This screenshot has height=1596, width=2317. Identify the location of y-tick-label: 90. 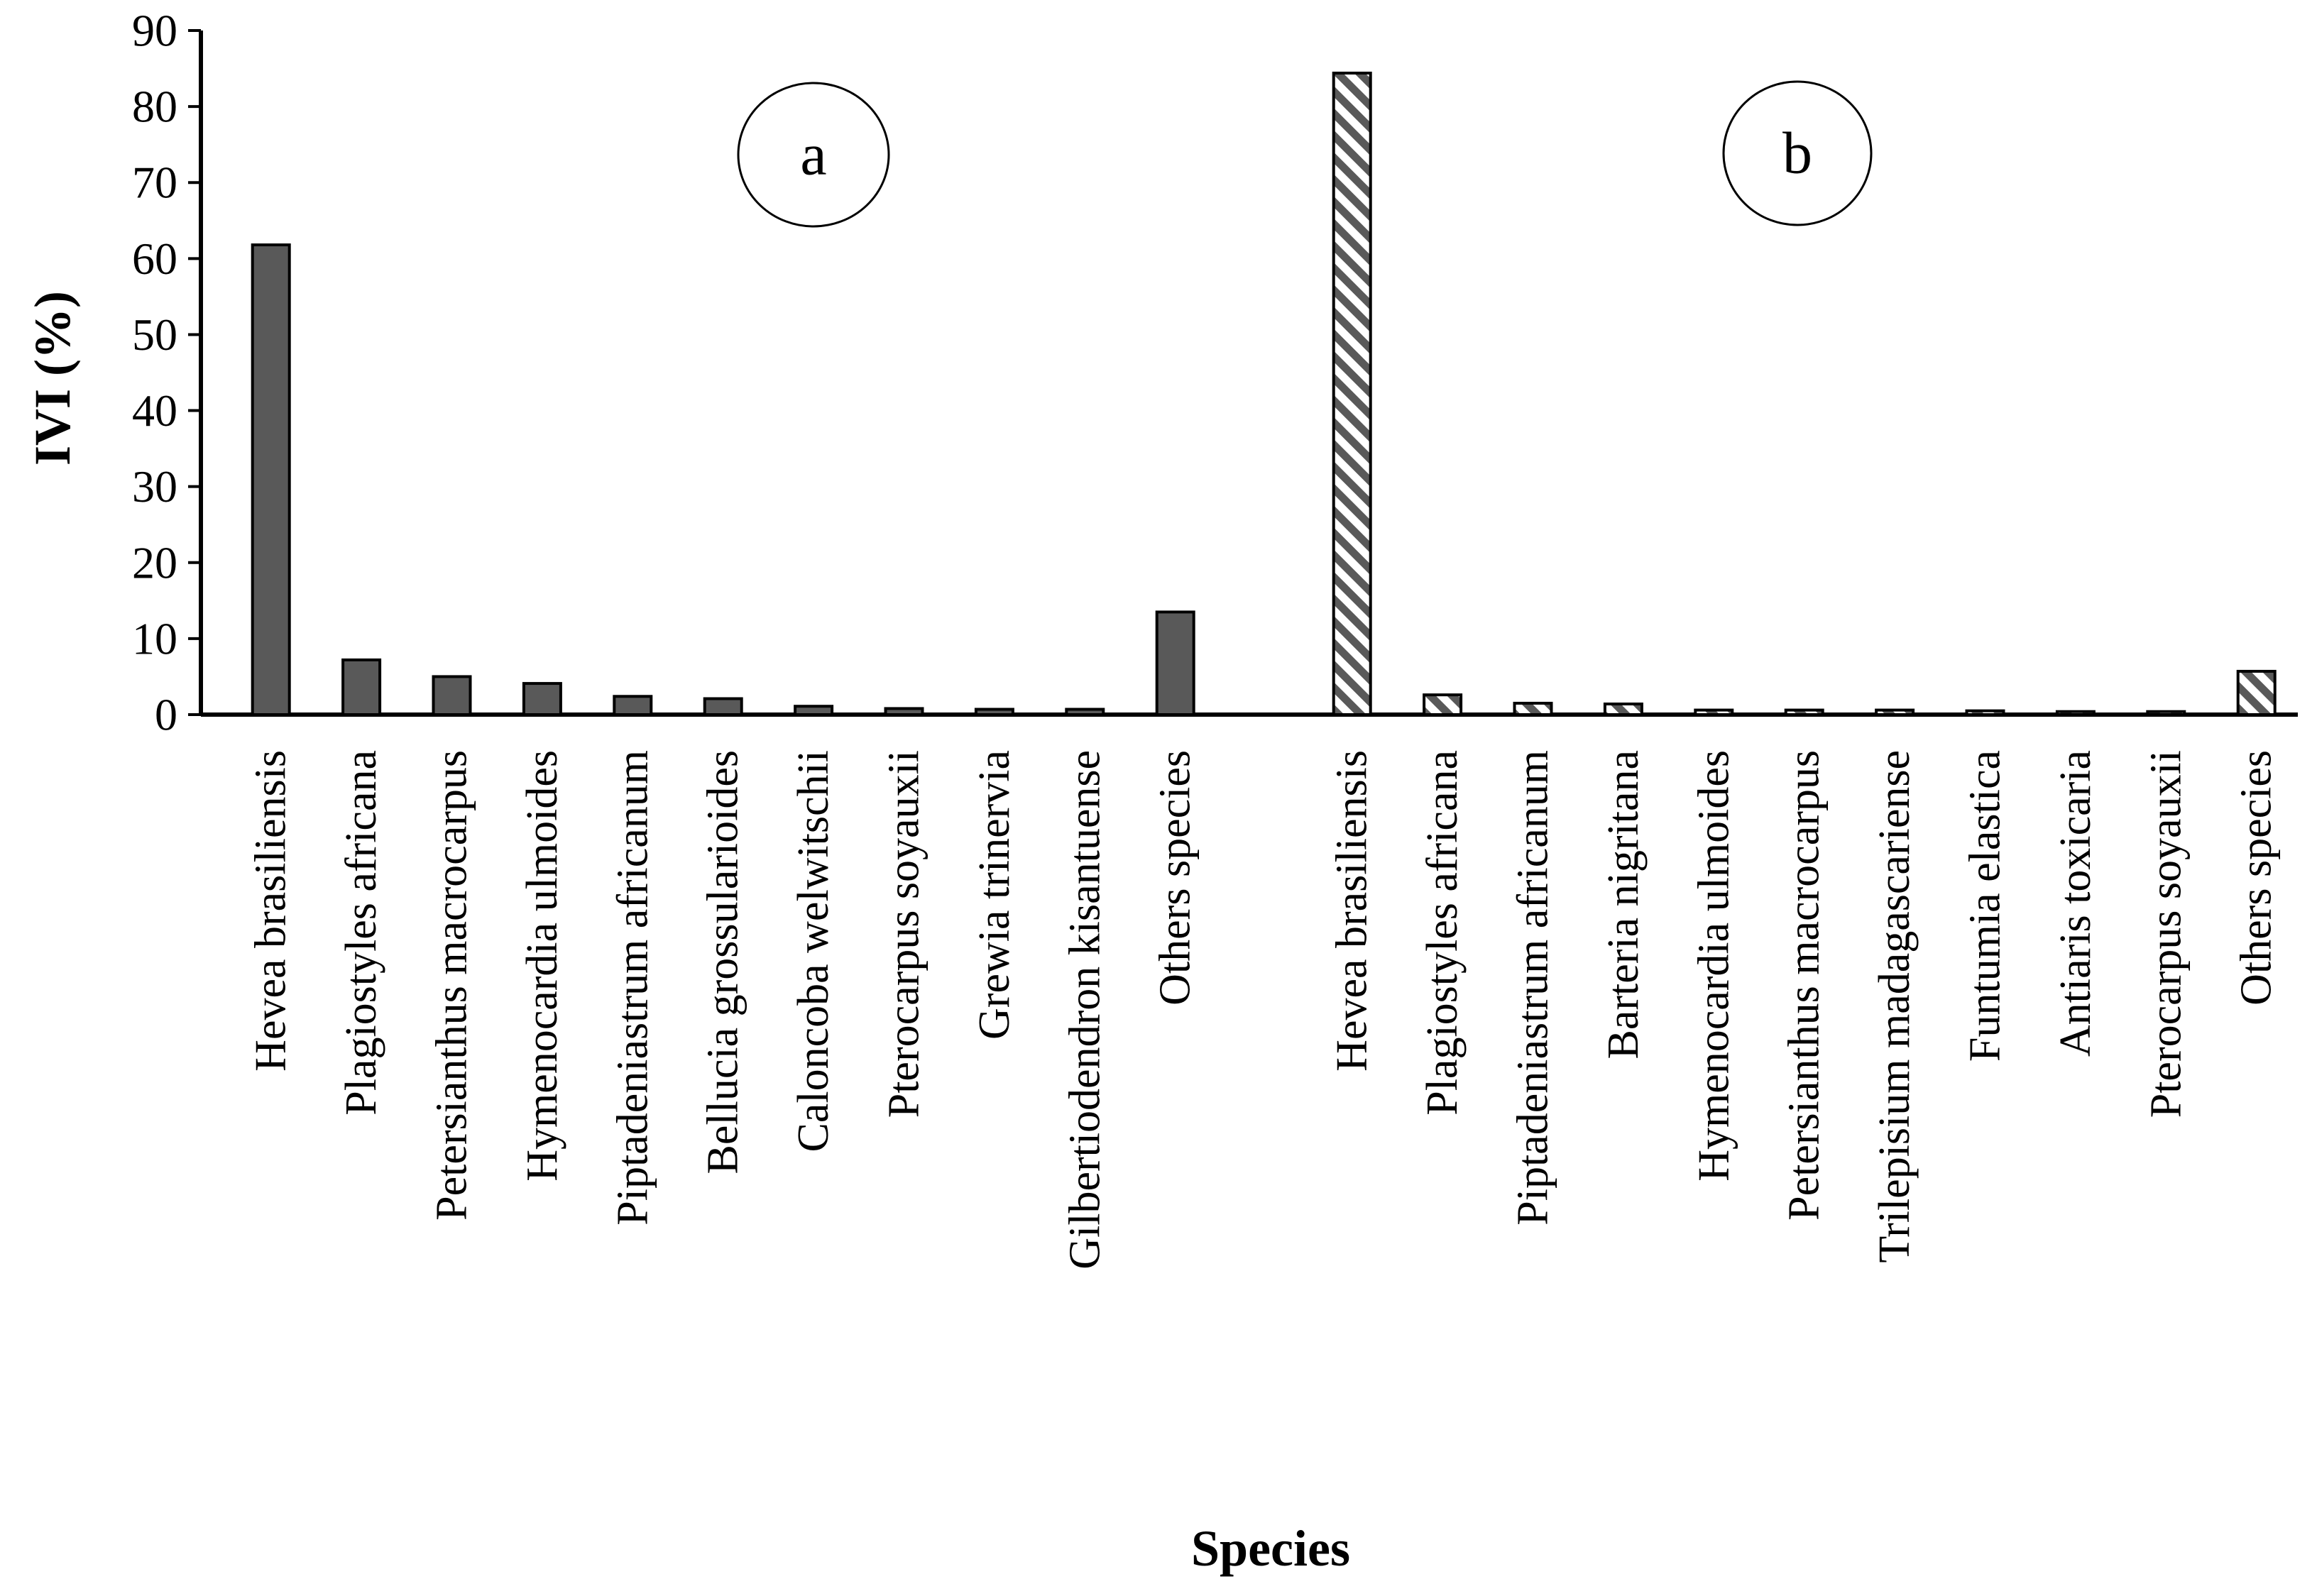
(154, 31).